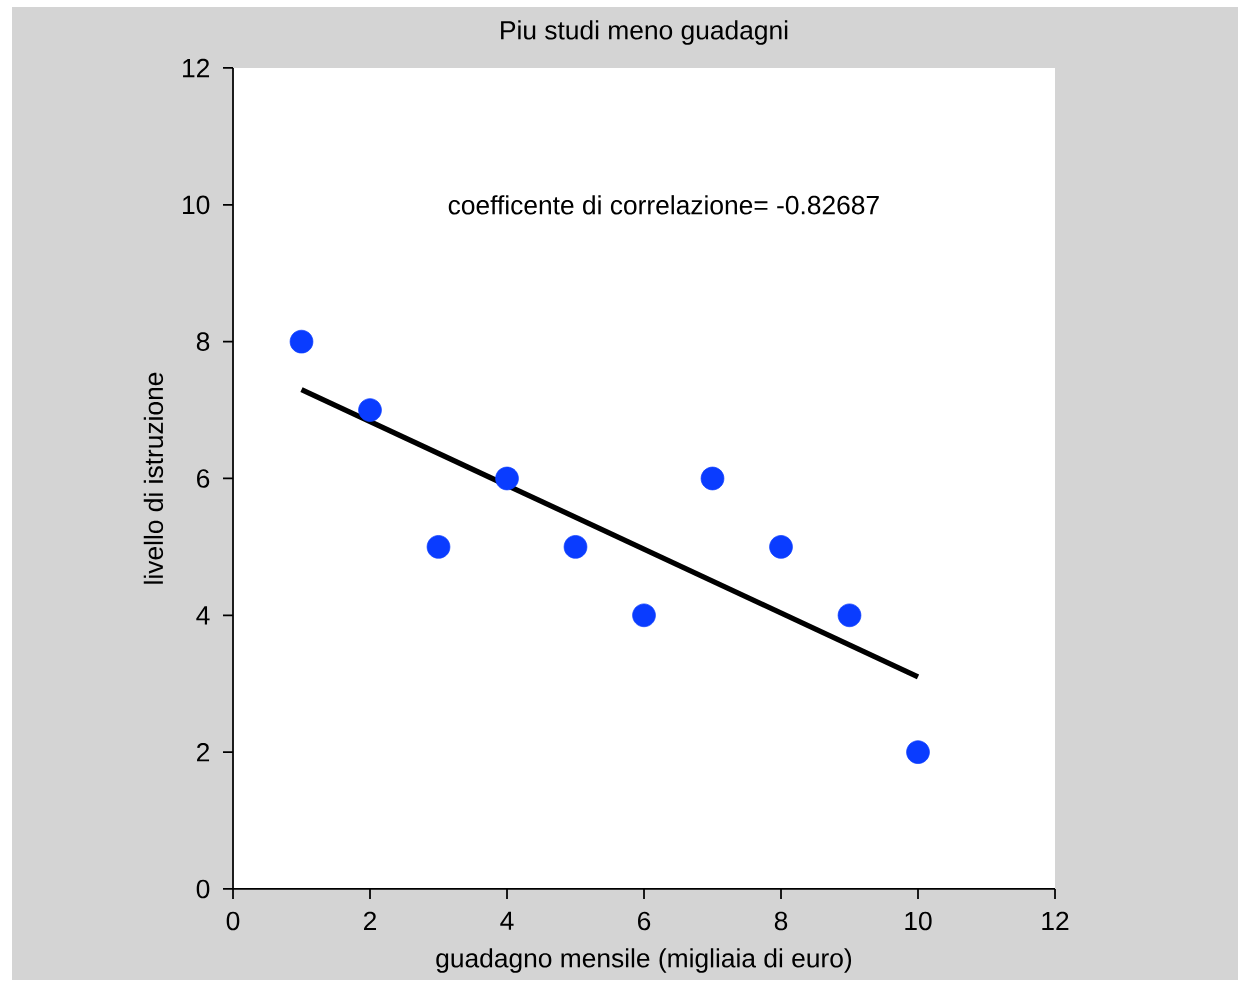  Describe the element at coordinates (153, 478) in the screenshot. I see `y-axis-title: livello di istruzione` at that location.